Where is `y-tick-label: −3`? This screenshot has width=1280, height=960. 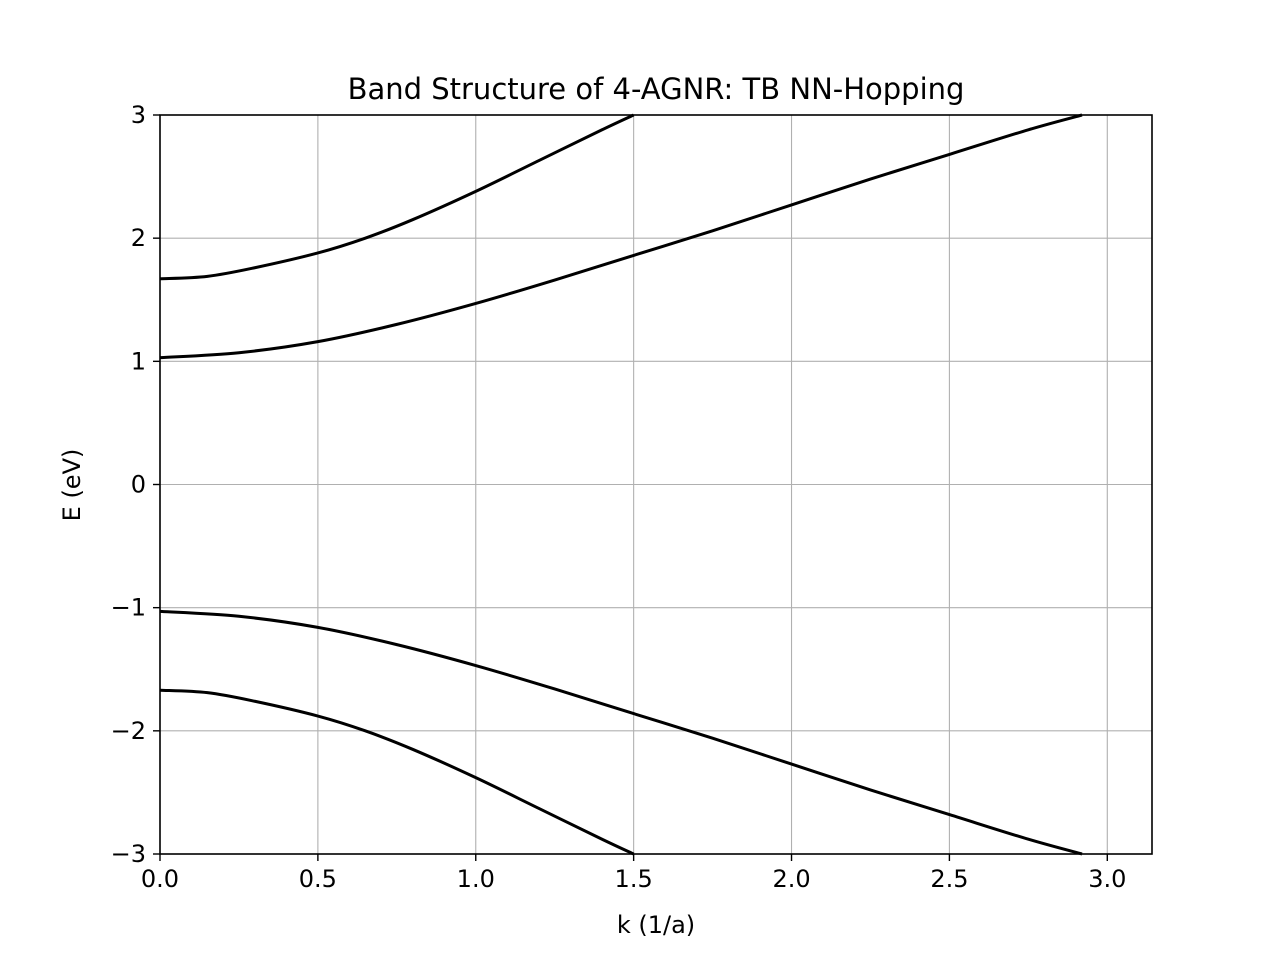 y-tick-label: −3 is located at coordinates (128, 854).